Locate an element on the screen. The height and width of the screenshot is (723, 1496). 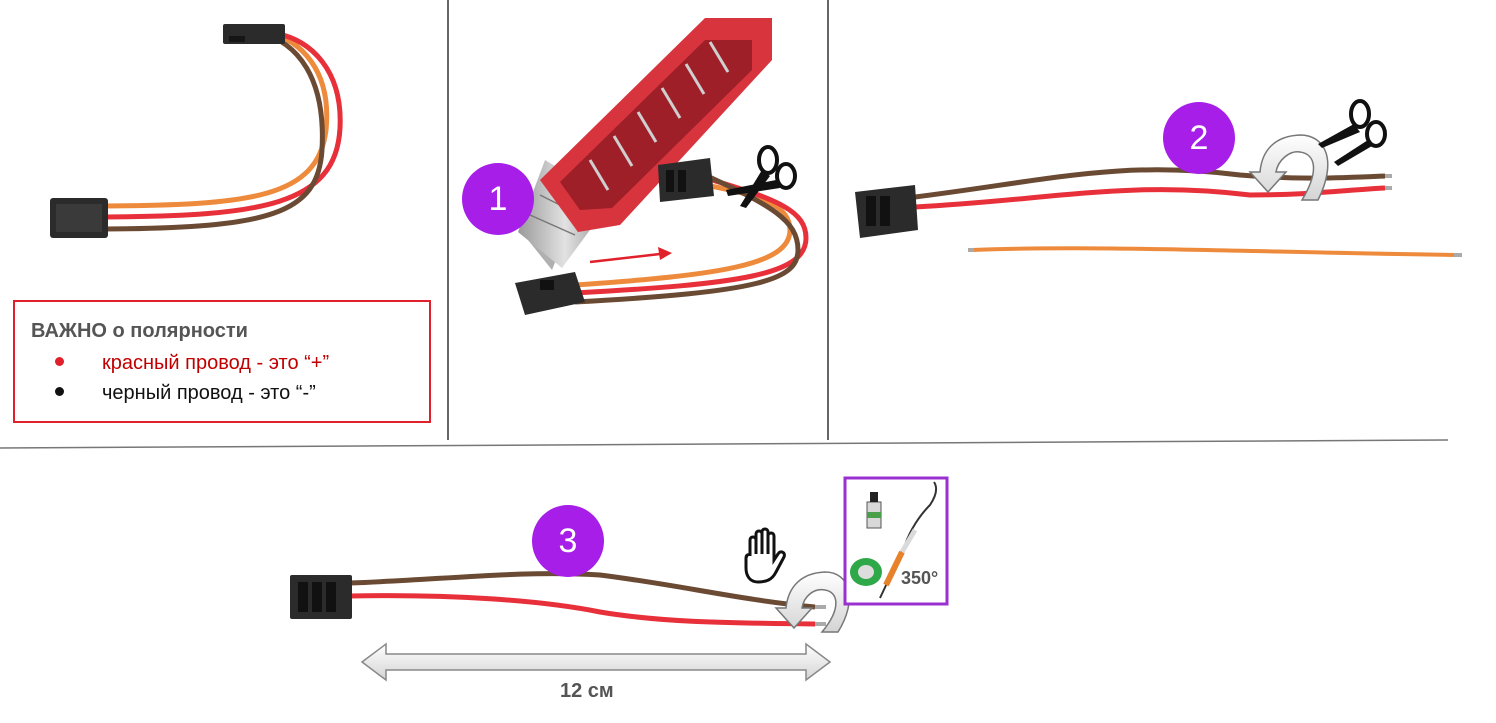
red-bullet-icon is located at coordinates (59, 362).